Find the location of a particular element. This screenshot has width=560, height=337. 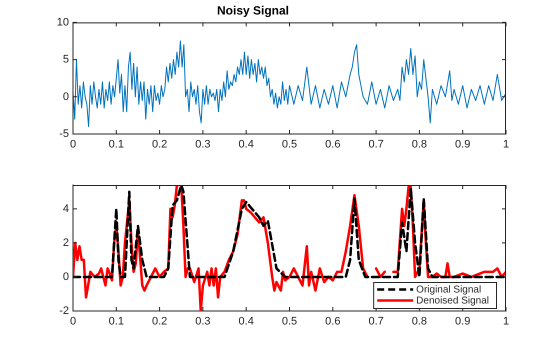

chart-title: Noisy Signal is located at coordinates (253, 11).